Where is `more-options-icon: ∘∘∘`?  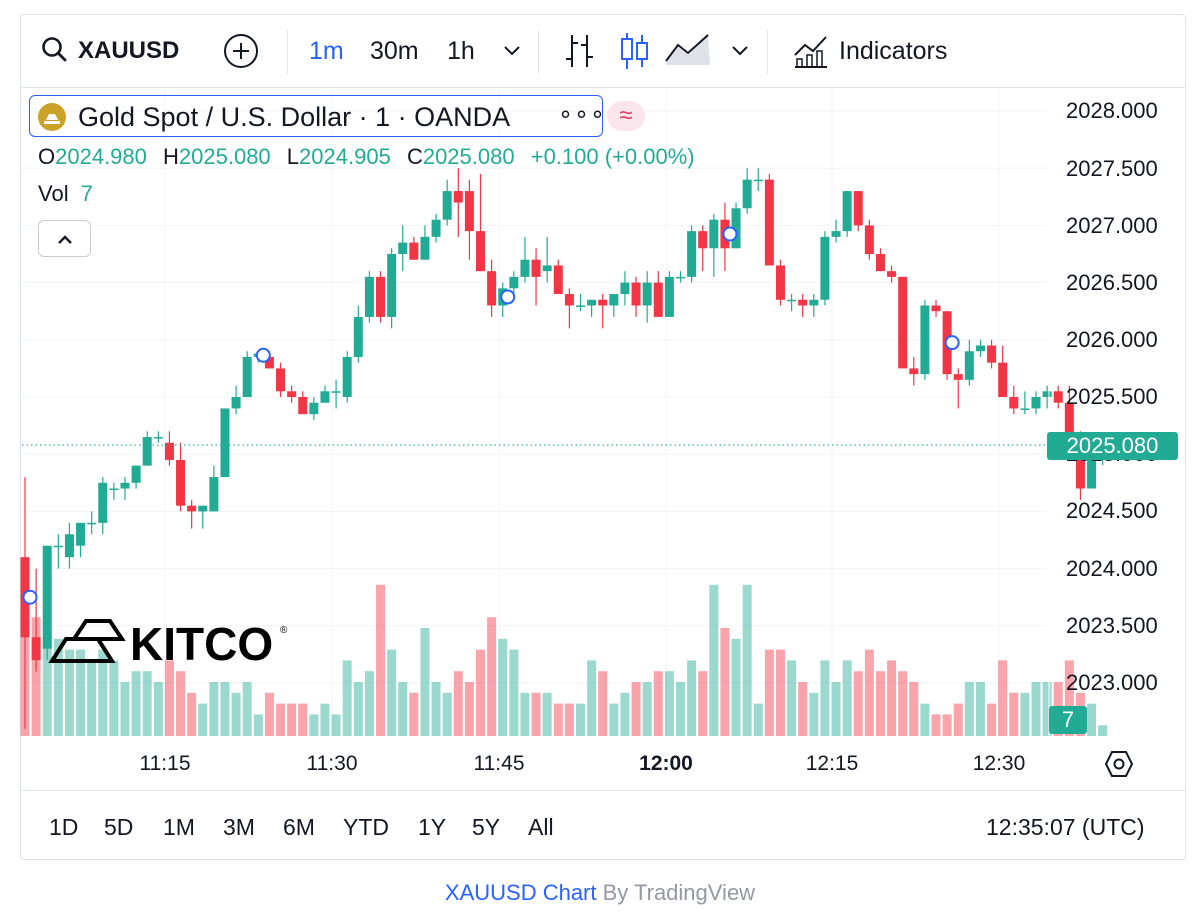
more-options-icon: ∘∘∘ is located at coordinates (582, 114).